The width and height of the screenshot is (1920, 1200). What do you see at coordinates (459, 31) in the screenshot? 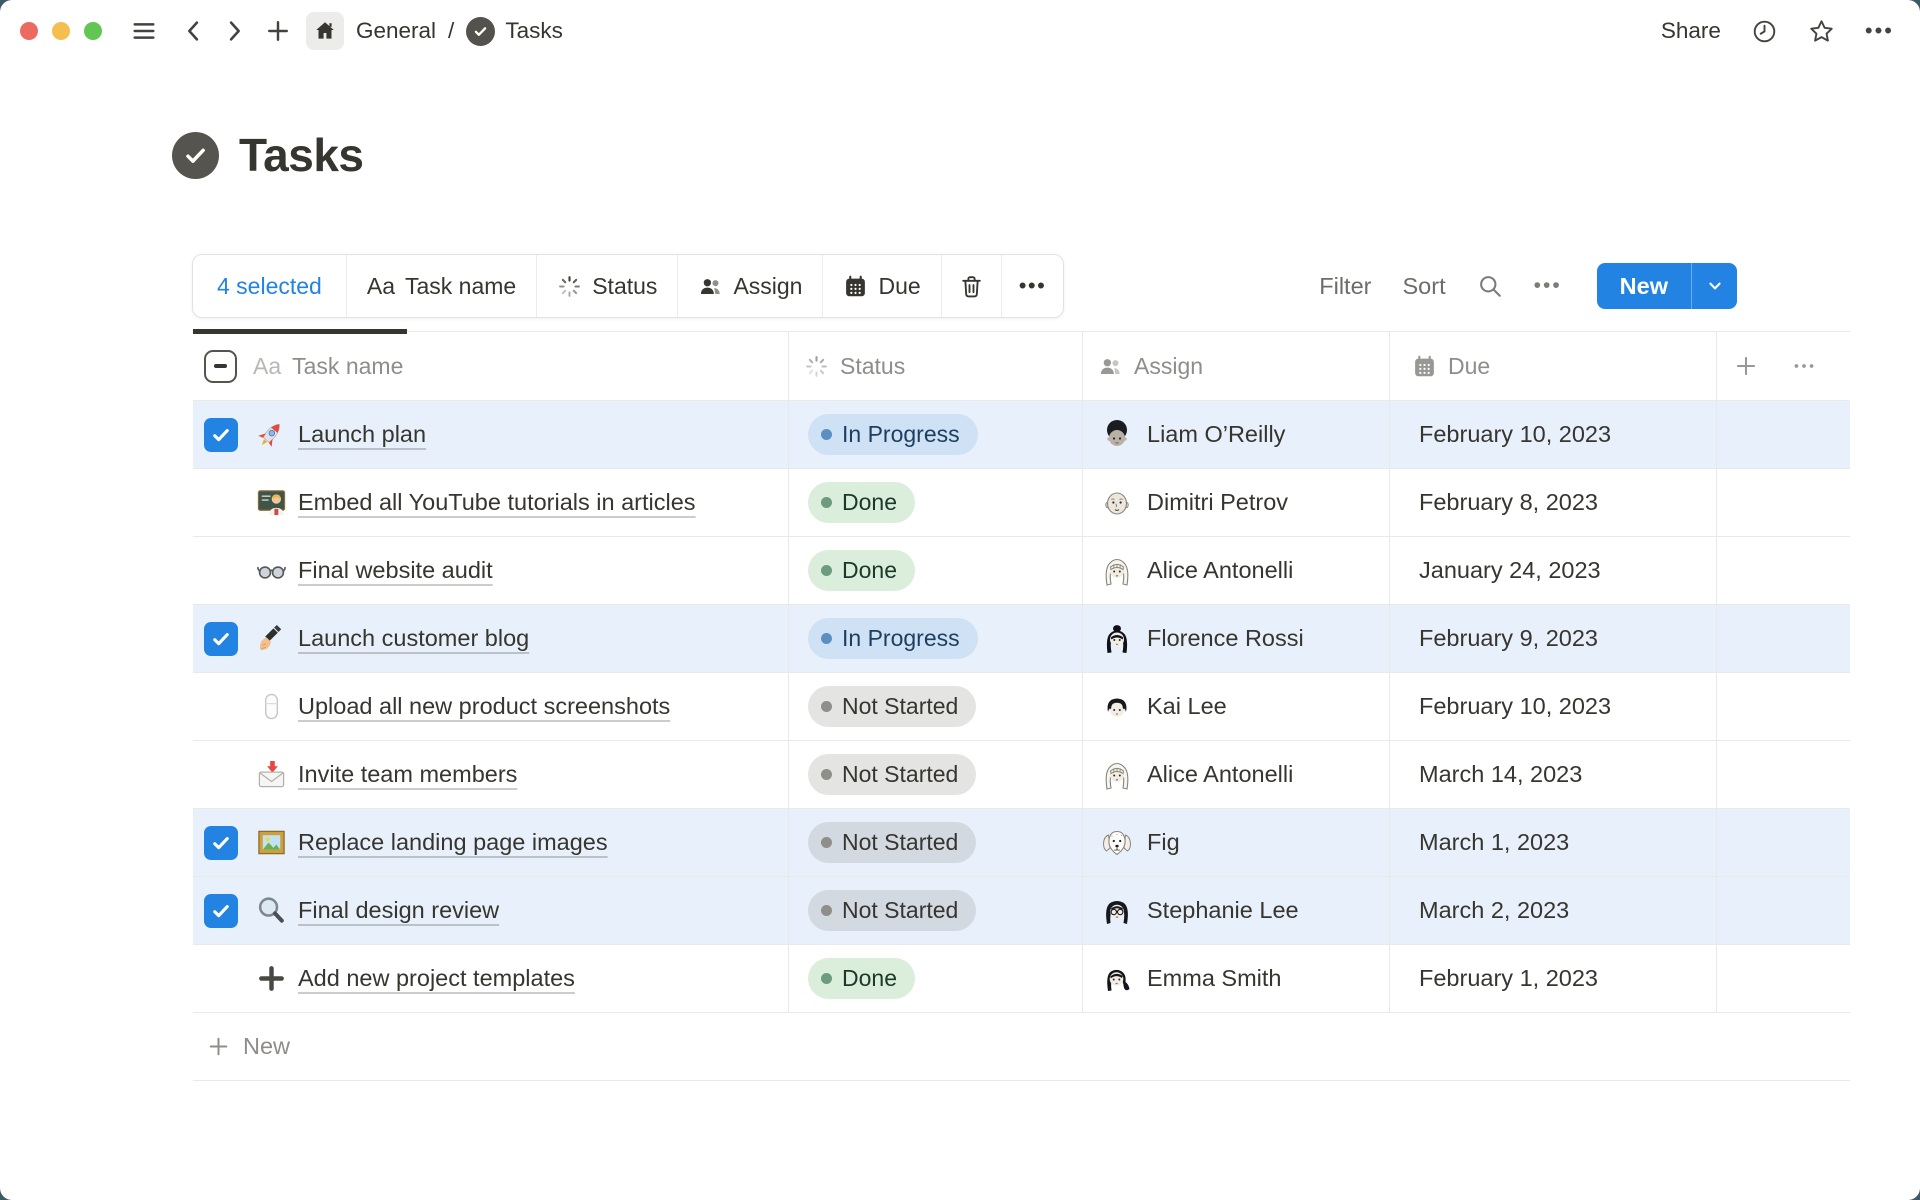
I see `breadcrumb: General / Tasks` at bounding box center [459, 31].